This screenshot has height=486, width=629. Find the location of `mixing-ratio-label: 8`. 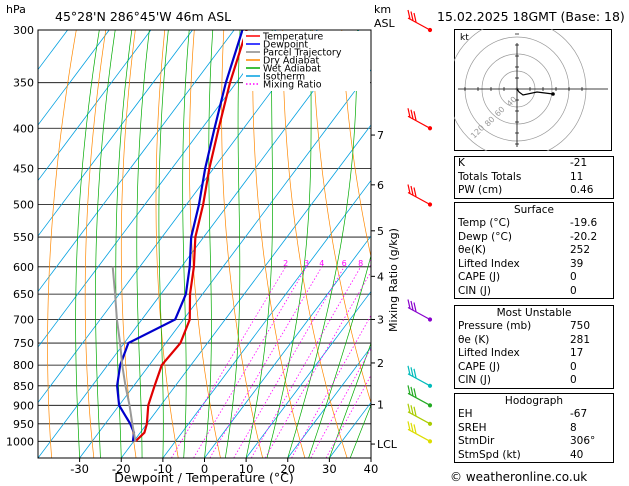

mixing-ratio-label: 8 is located at coordinates (360, 263).